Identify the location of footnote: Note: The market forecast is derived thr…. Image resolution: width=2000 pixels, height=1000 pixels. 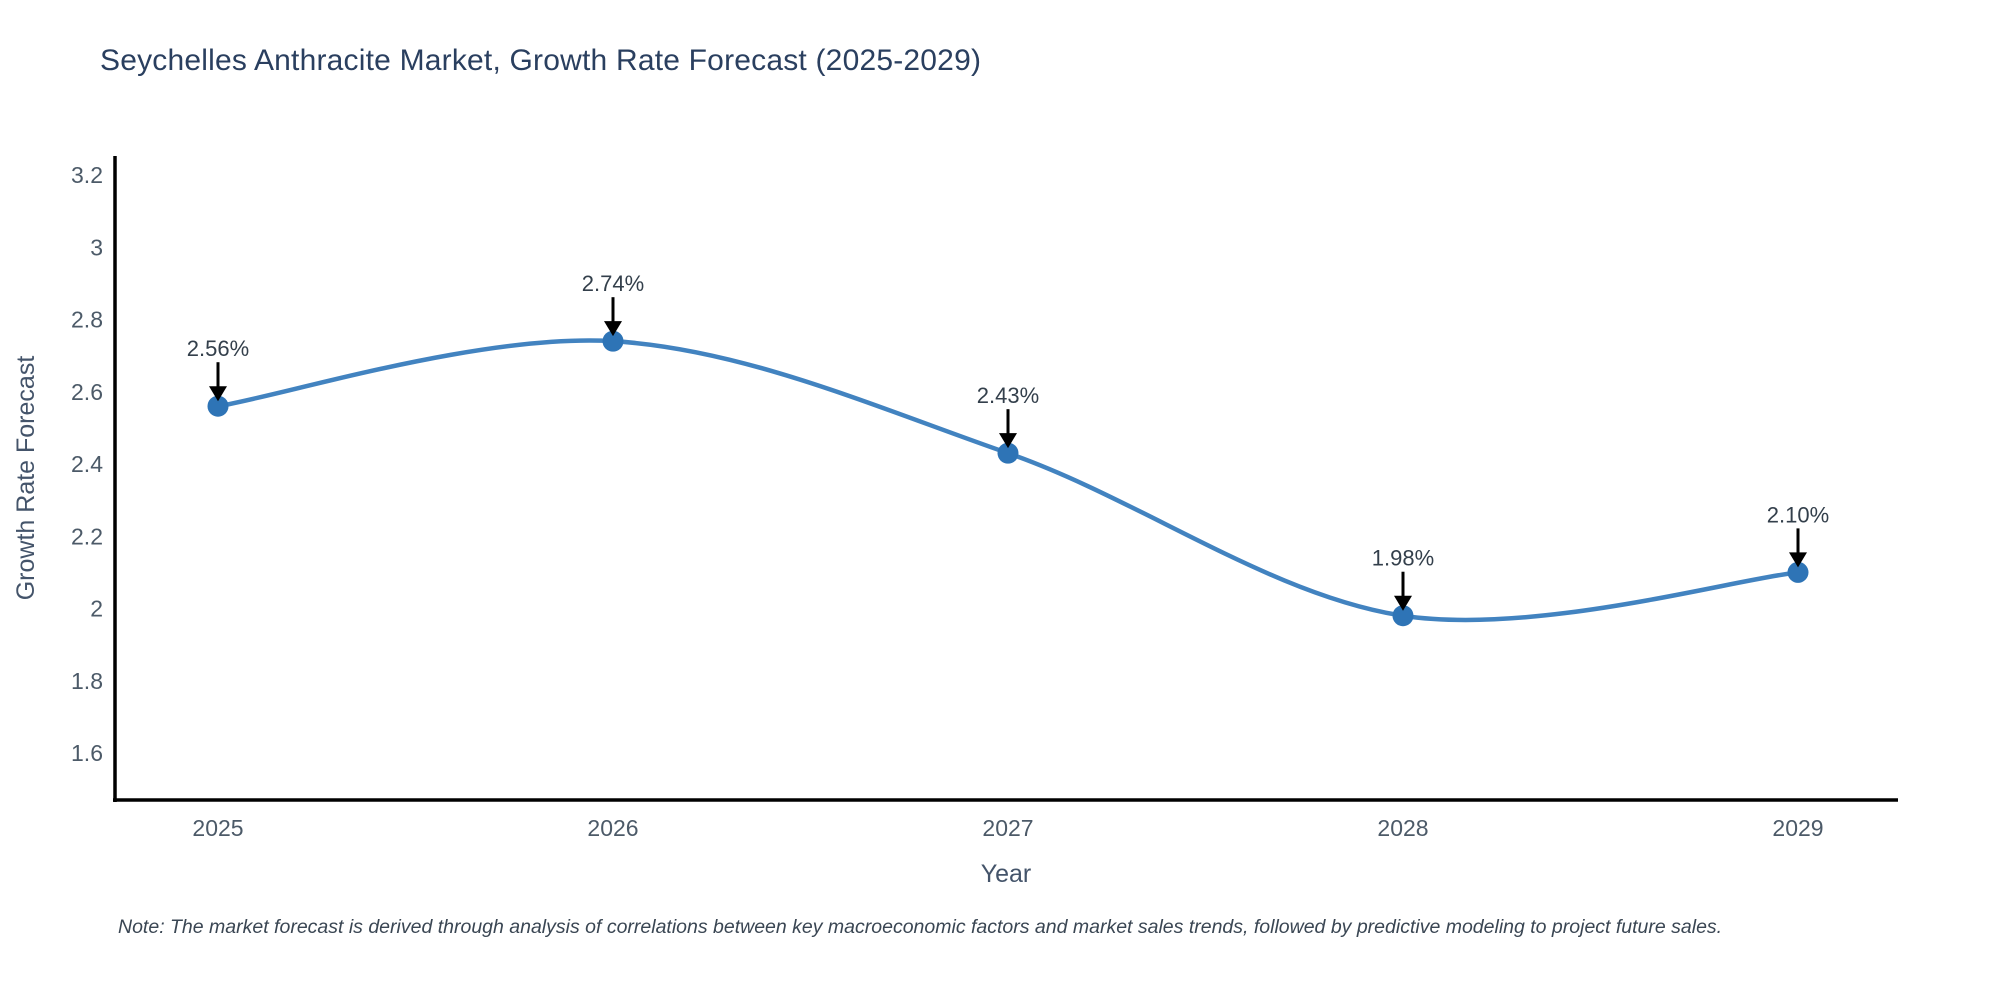
(920, 927).